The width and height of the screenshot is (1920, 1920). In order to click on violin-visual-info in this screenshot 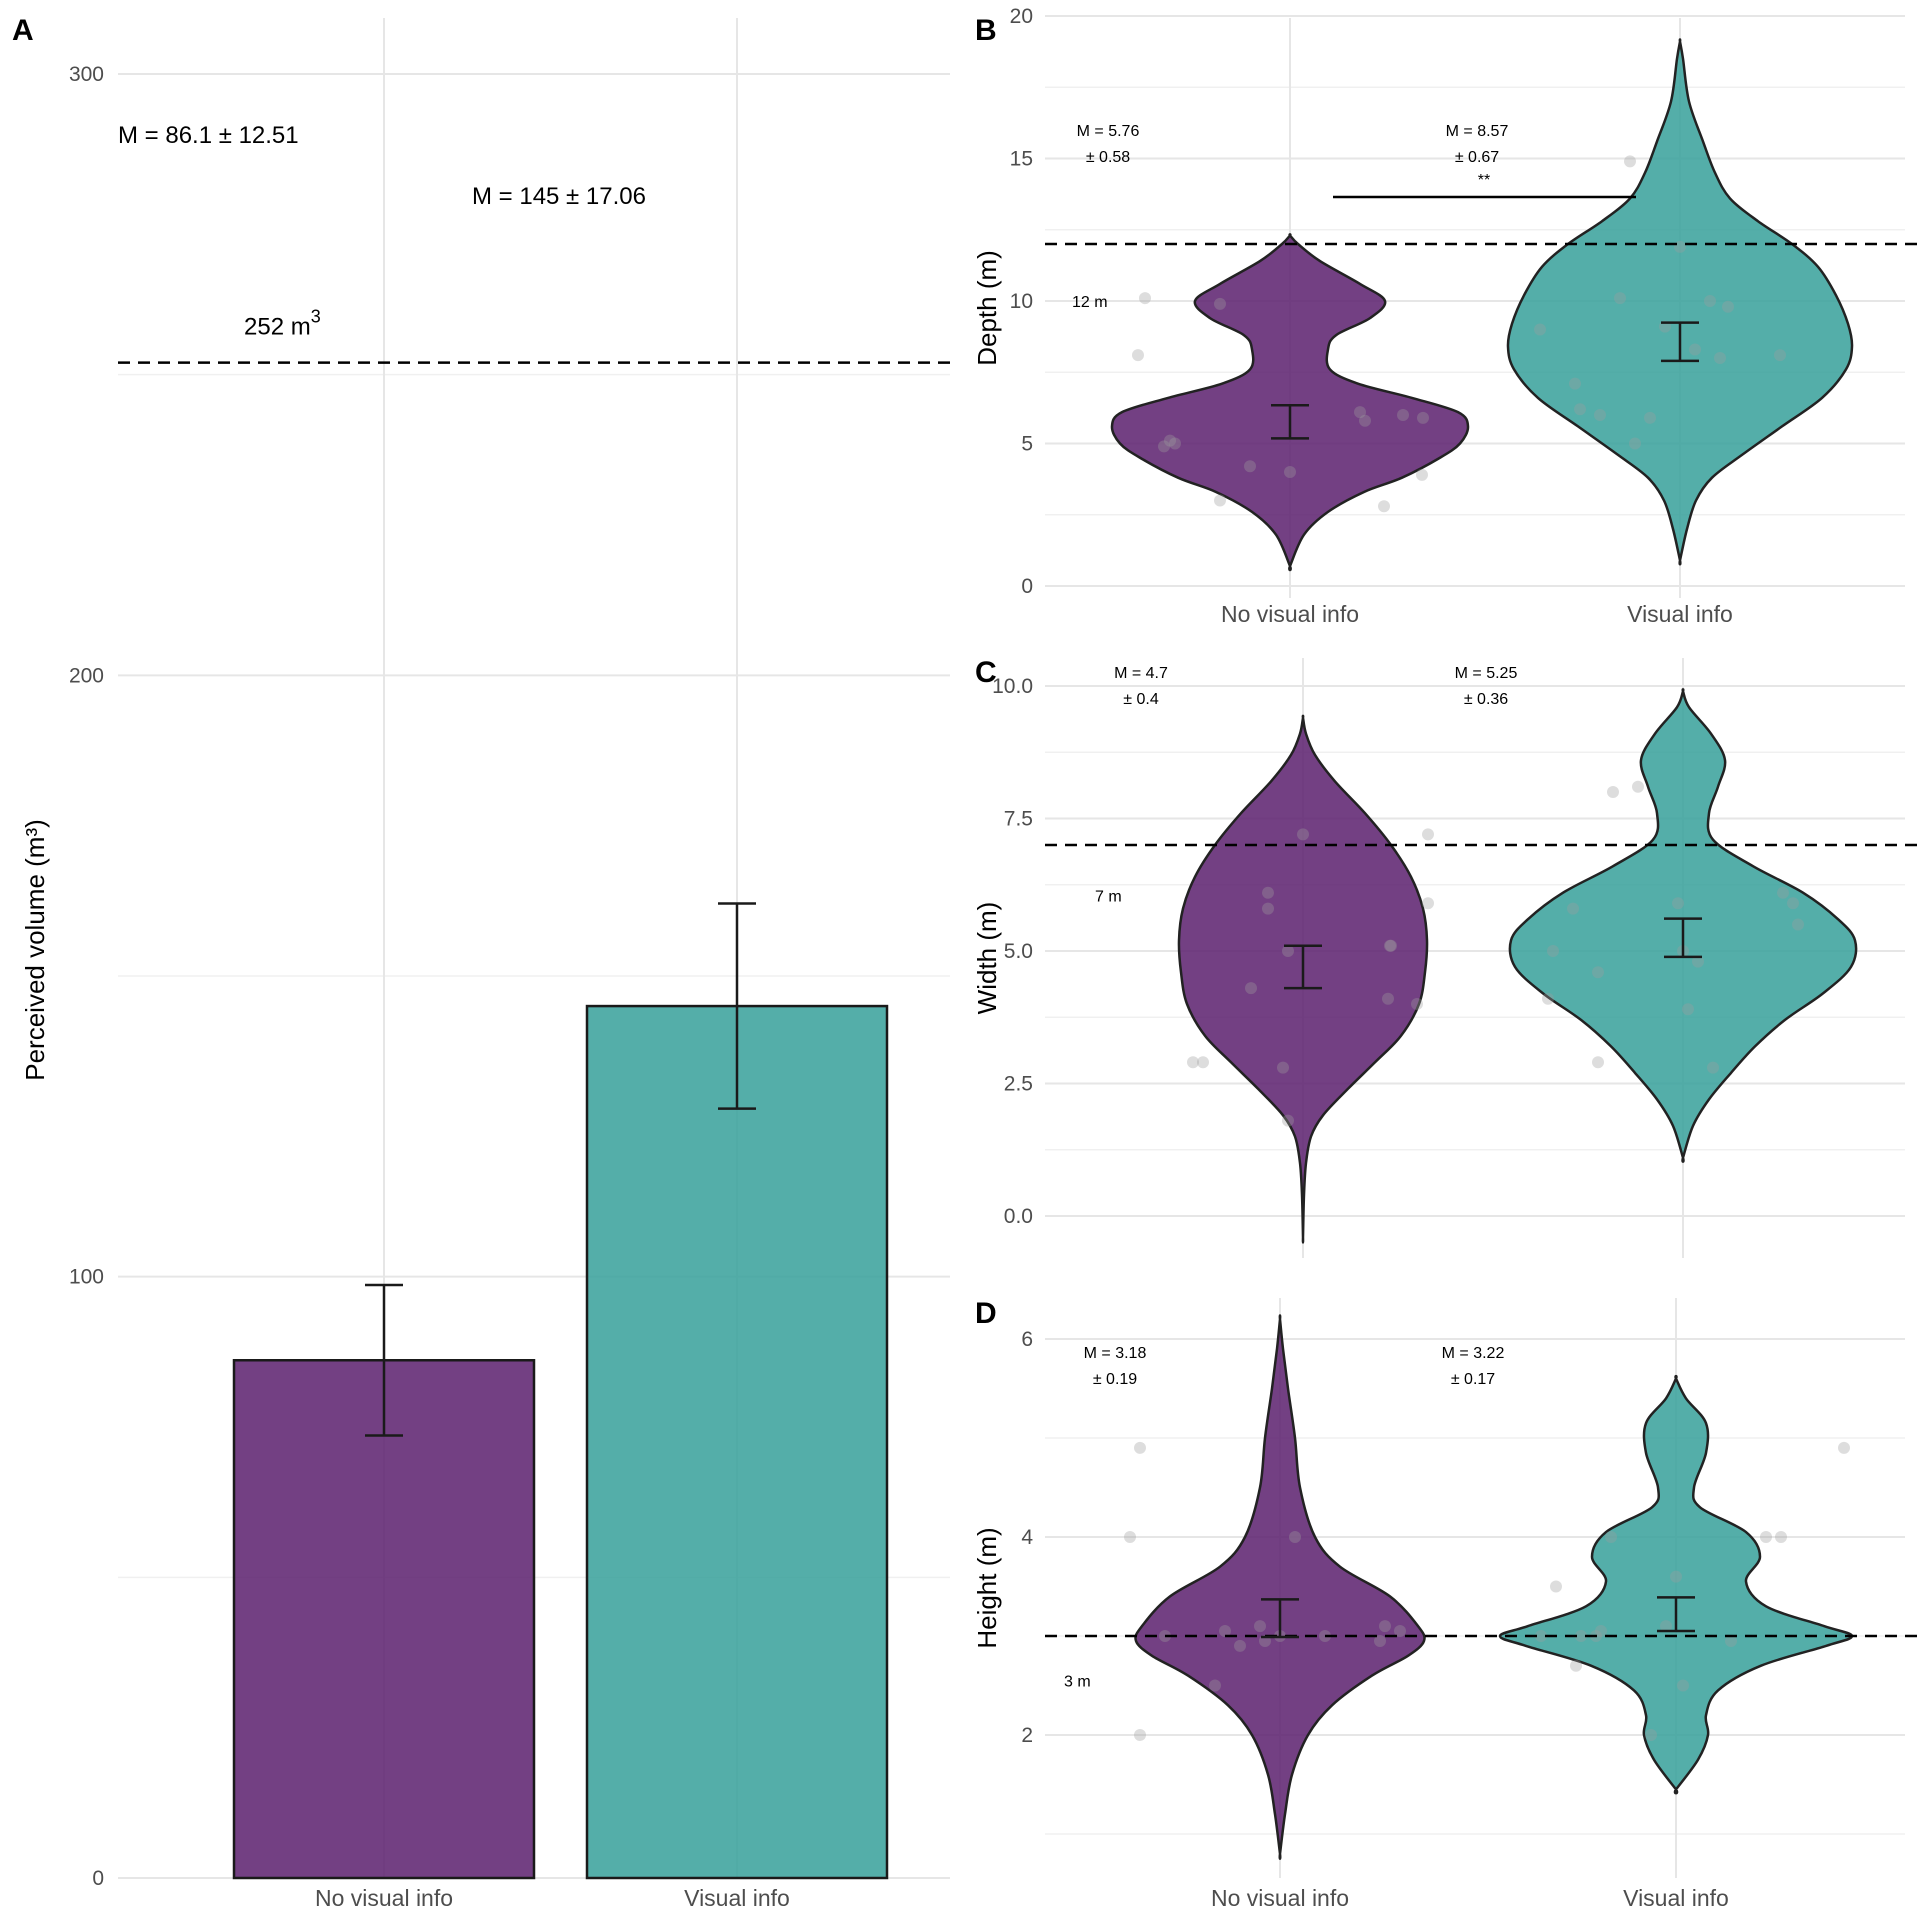, I will do `click(1676, 1584)`.